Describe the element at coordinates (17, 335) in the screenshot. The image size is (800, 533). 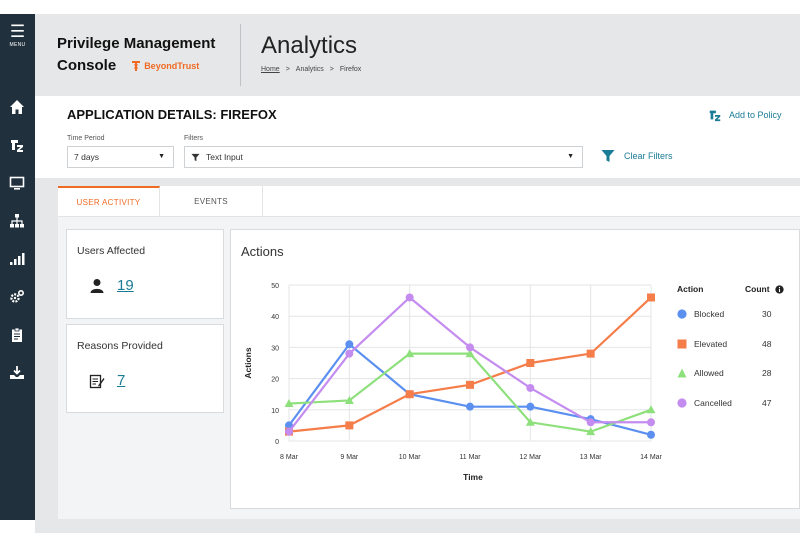
I see `clipboard-icon` at that location.